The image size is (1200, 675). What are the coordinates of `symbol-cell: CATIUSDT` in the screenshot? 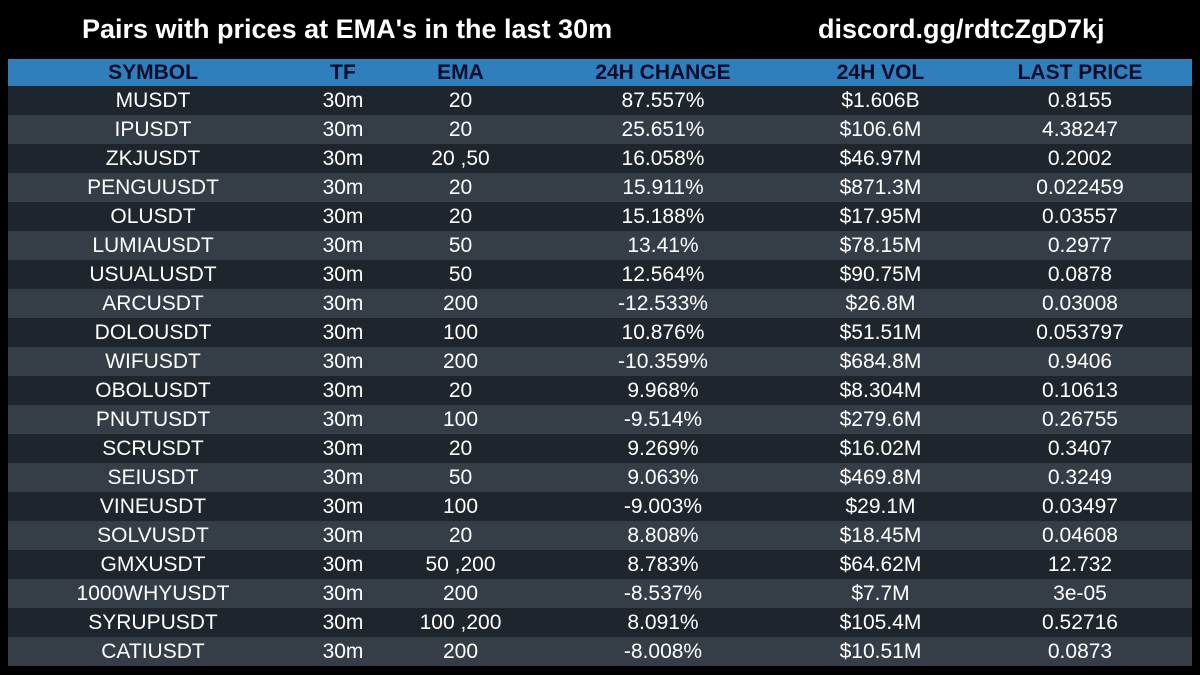 It's located at (153, 651).